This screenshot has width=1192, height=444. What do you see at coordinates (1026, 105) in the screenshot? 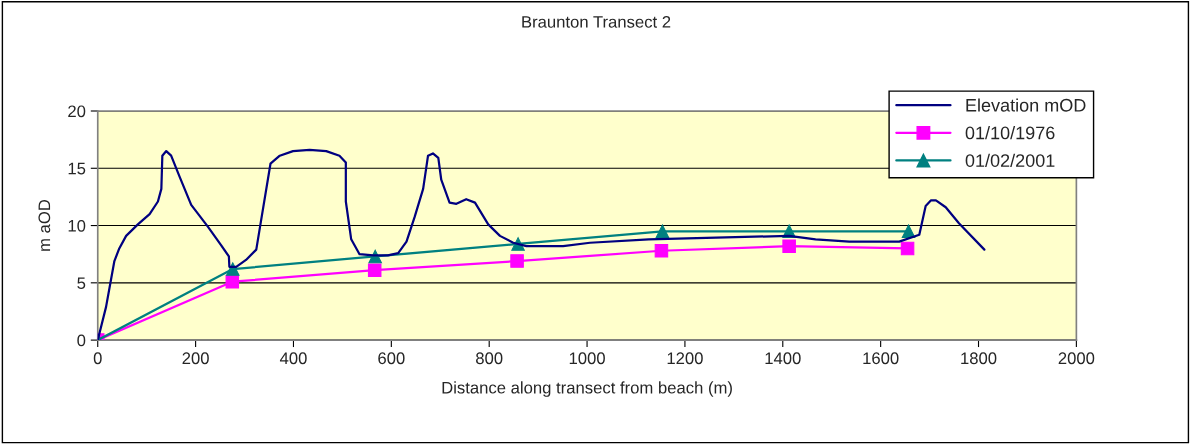
I see `legend-label: Elevation mOD` at bounding box center [1026, 105].